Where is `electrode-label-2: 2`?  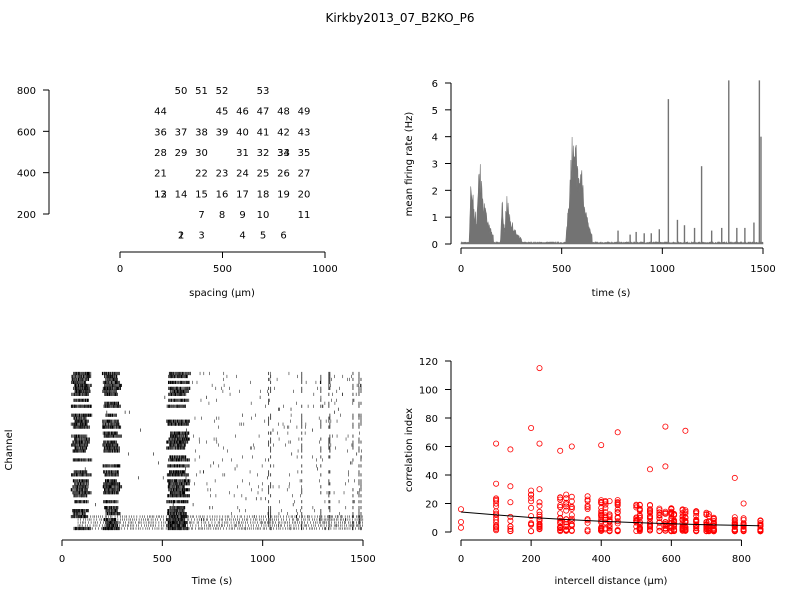
electrode-label-2: 2 is located at coordinates (181, 236).